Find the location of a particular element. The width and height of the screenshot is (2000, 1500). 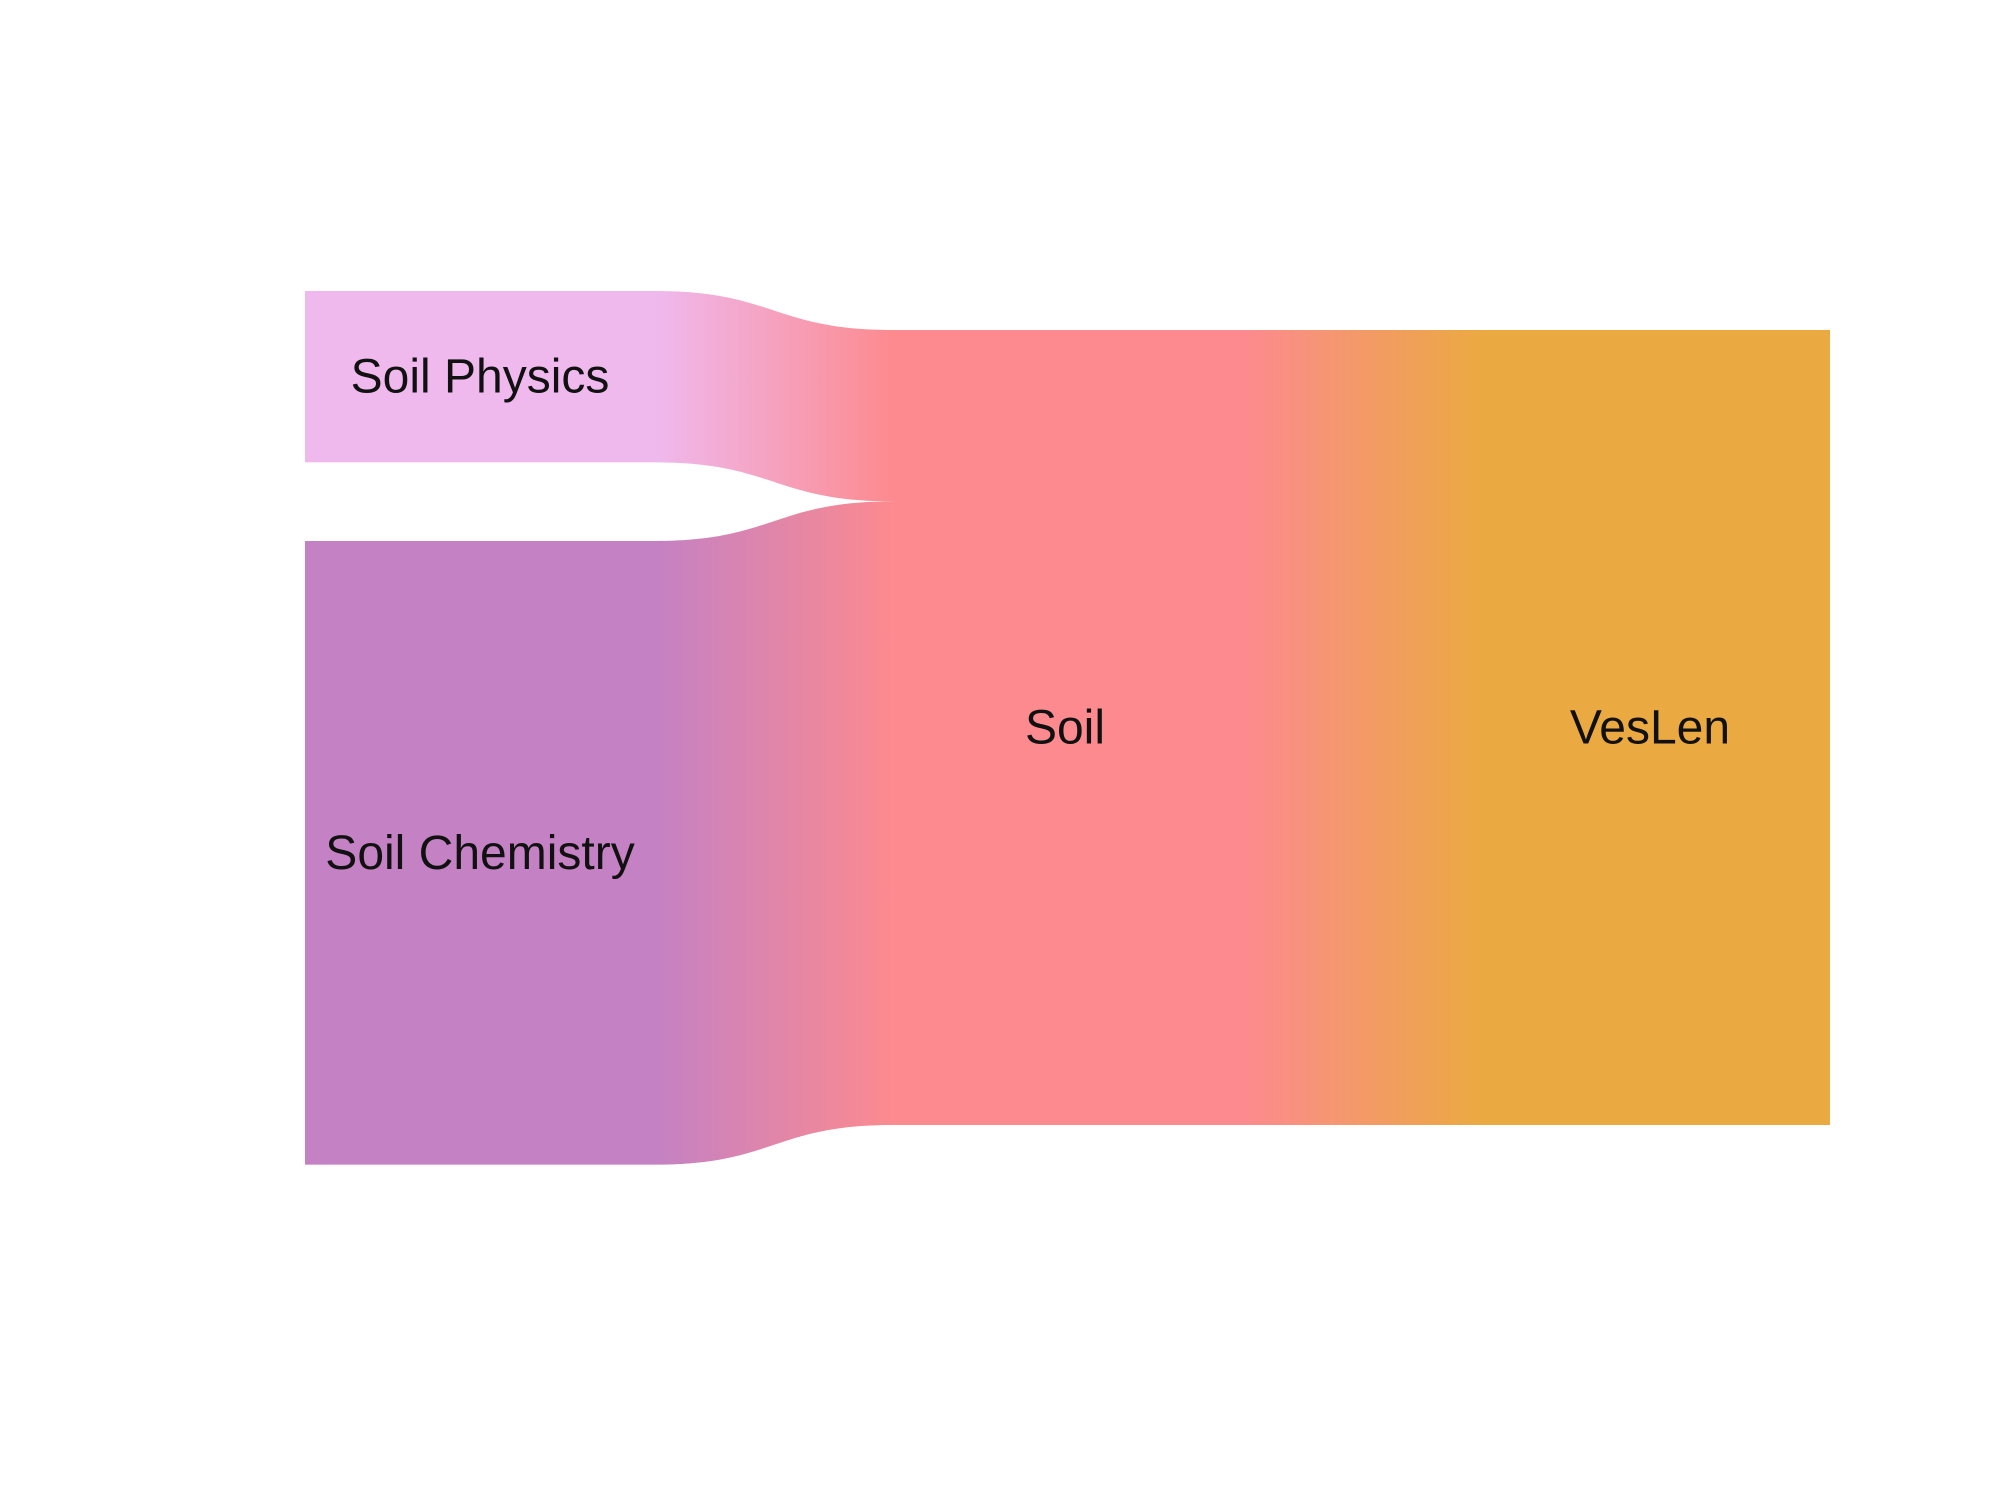

node-label-soil-chemistry: Soil Chemistry is located at coordinates (479, 853).